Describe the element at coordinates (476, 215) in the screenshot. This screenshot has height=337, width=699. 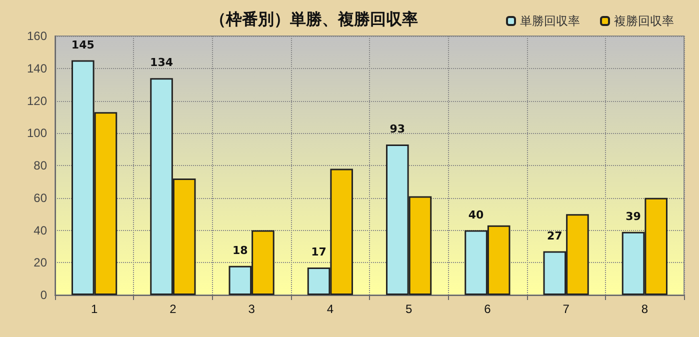
I see `data-label: 40` at that location.